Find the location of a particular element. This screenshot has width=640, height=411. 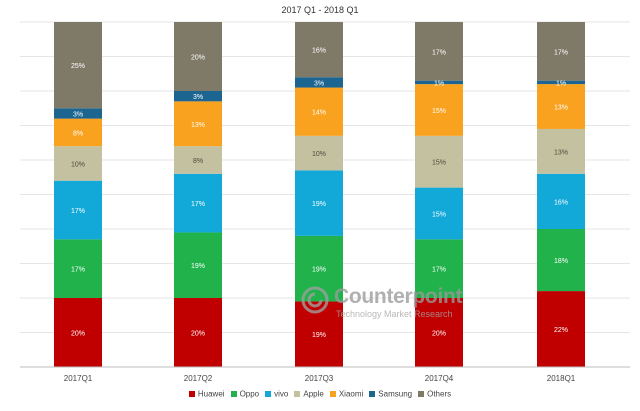

bar-segment-apple-2017q3 is located at coordinates (319, 153).